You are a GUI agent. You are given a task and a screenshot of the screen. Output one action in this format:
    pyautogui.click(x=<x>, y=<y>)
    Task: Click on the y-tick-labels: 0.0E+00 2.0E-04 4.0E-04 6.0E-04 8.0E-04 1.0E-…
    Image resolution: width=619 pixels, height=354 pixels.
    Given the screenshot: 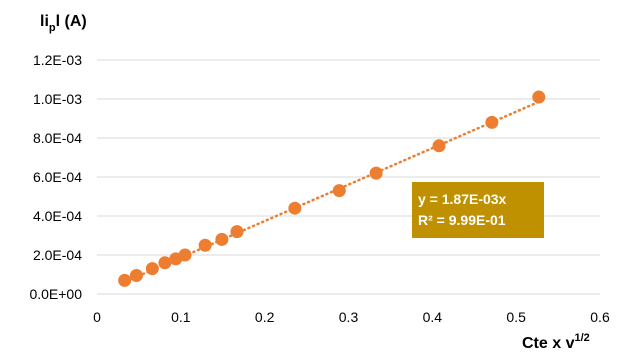 What is the action you would take?
    pyautogui.click(x=55, y=177)
    